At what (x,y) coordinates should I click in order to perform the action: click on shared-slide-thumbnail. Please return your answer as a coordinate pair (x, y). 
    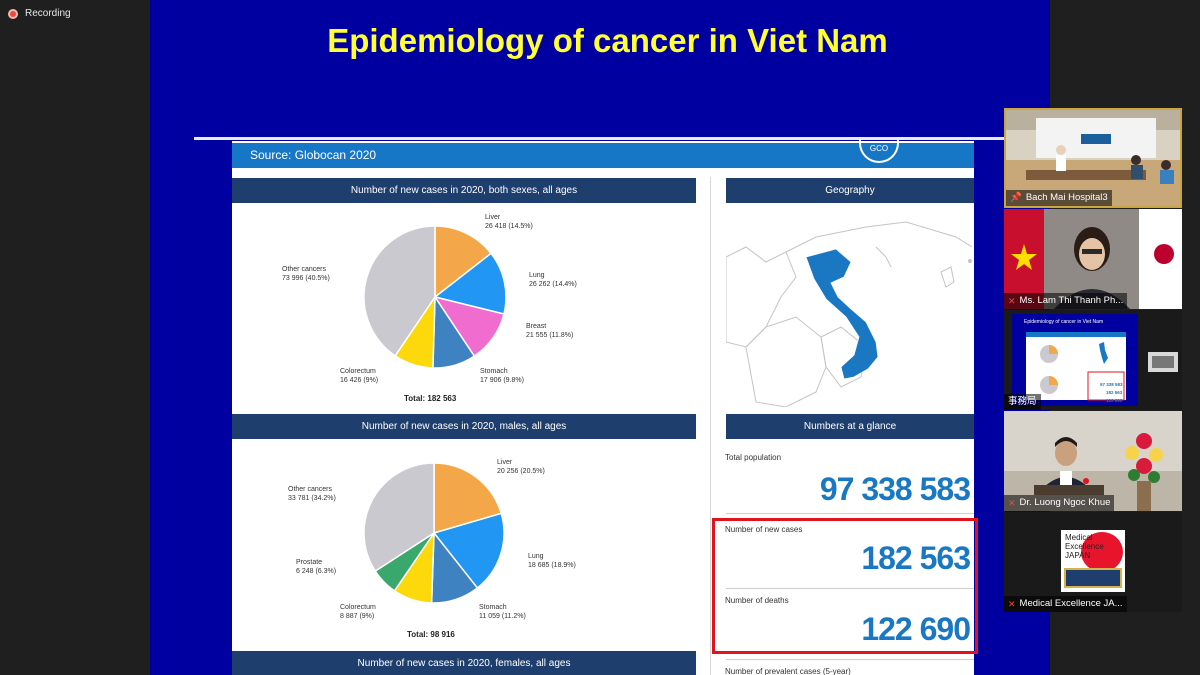
    Looking at the image, I should click on (1095, 360).